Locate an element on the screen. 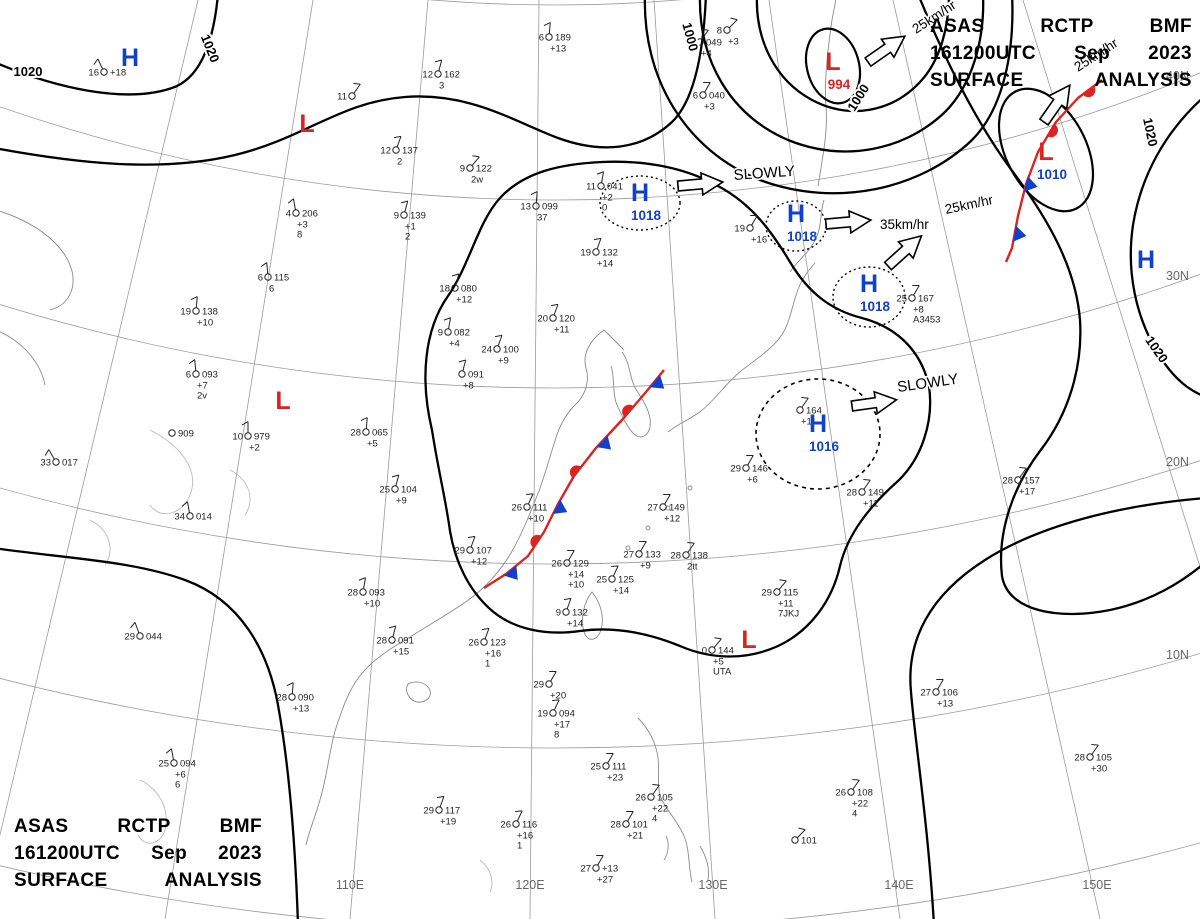 Image resolution: width=1200 pixels, height=919 pixels. svg-text: +30 is located at coordinates (1099, 769).